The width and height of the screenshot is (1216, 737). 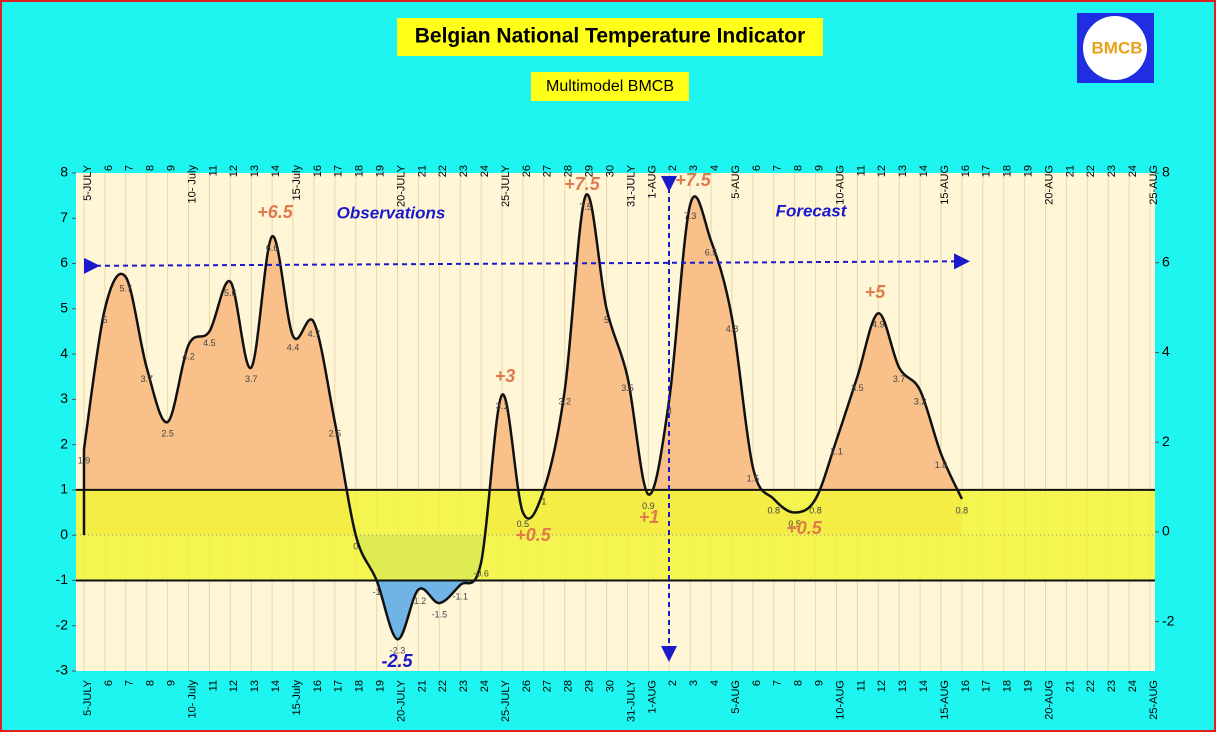 I want to click on value-label: 0.8, so click(x=962, y=510).